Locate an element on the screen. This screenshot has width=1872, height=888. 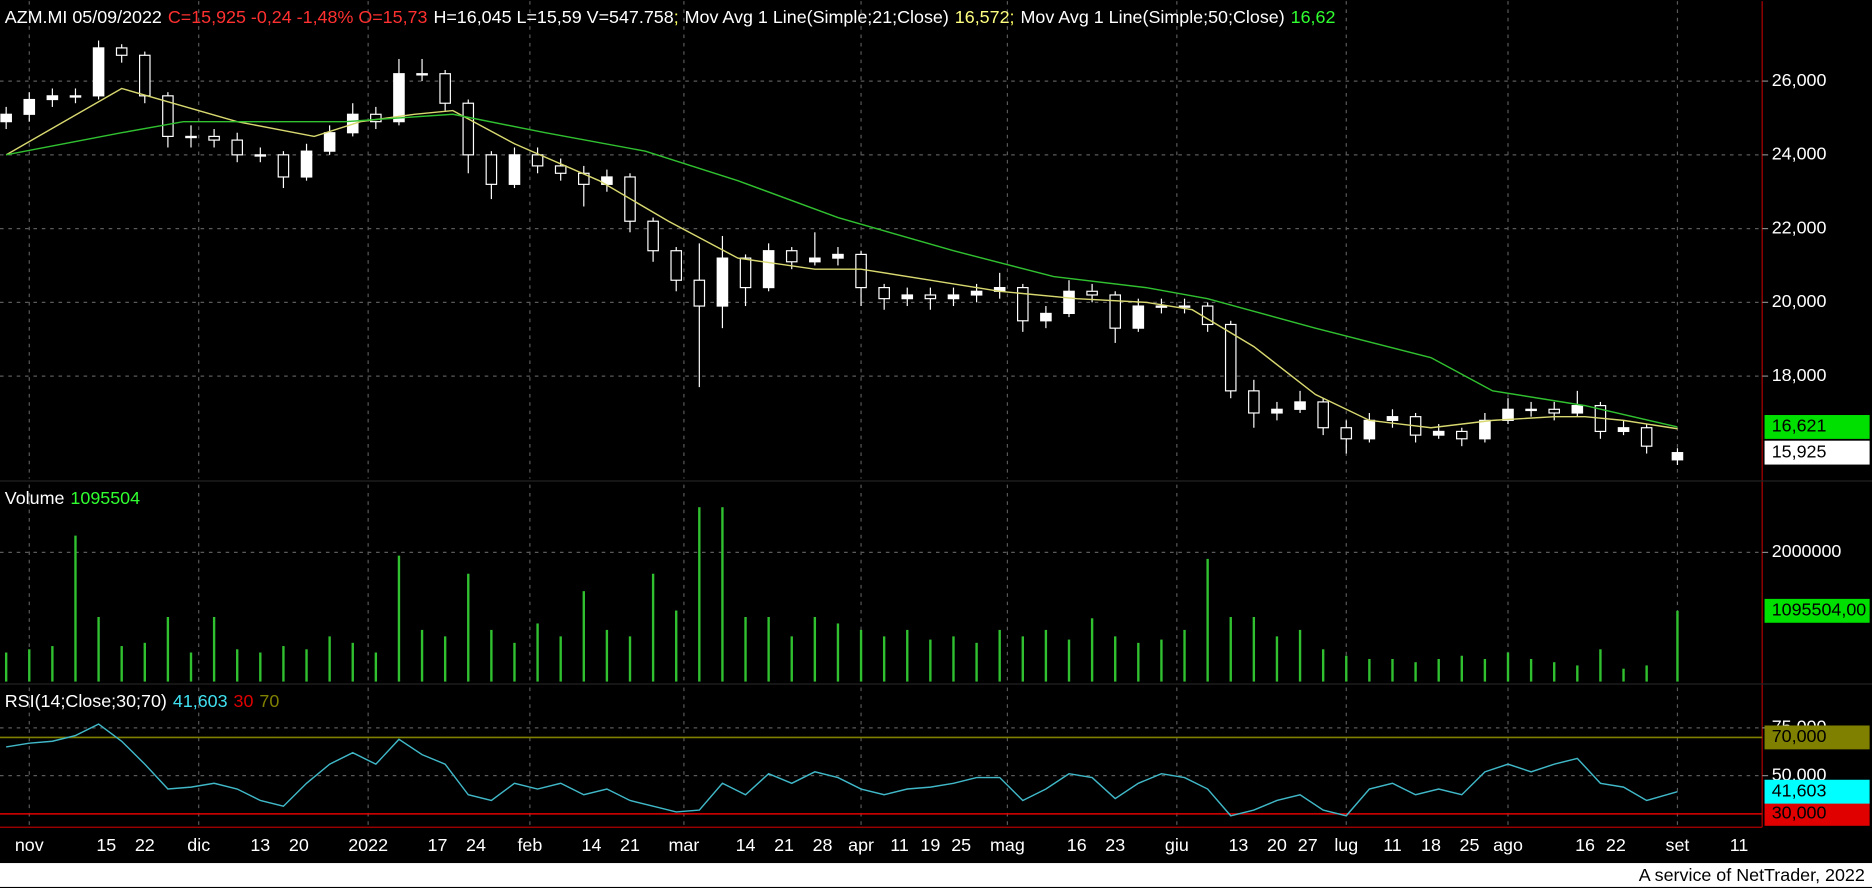
panel-header: RSI(14;Close;30;70) 41,603 30 70 is located at coordinates (142, 701).